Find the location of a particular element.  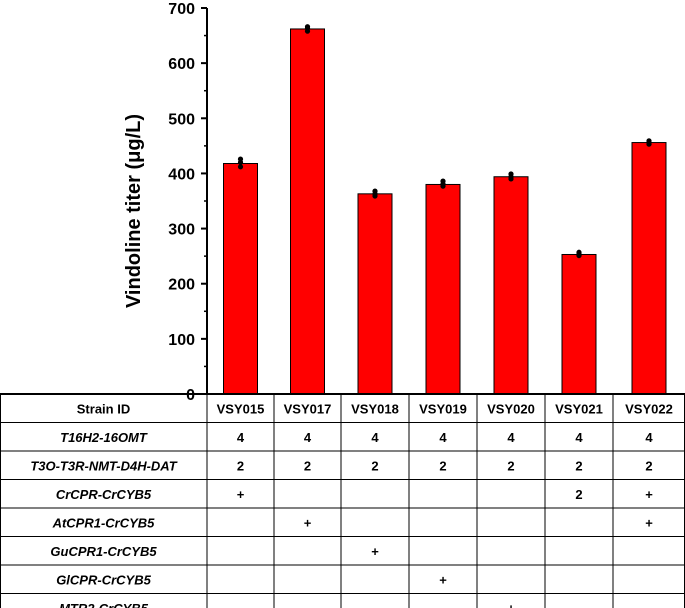

y-axis-label: Vindoline titer (μg/L) is located at coordinates (134, 211).